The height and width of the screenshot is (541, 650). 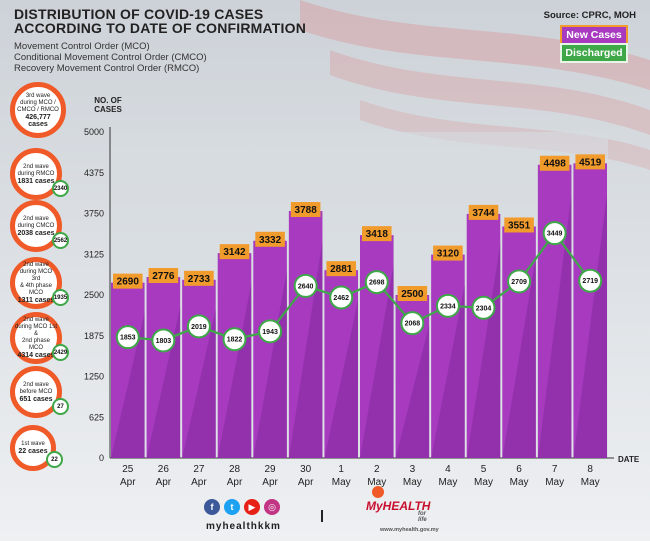 What do you see at coordinates (163, 363) in the screenshot?
I see `bar-group: 2776` at bounding box center [163, 363].